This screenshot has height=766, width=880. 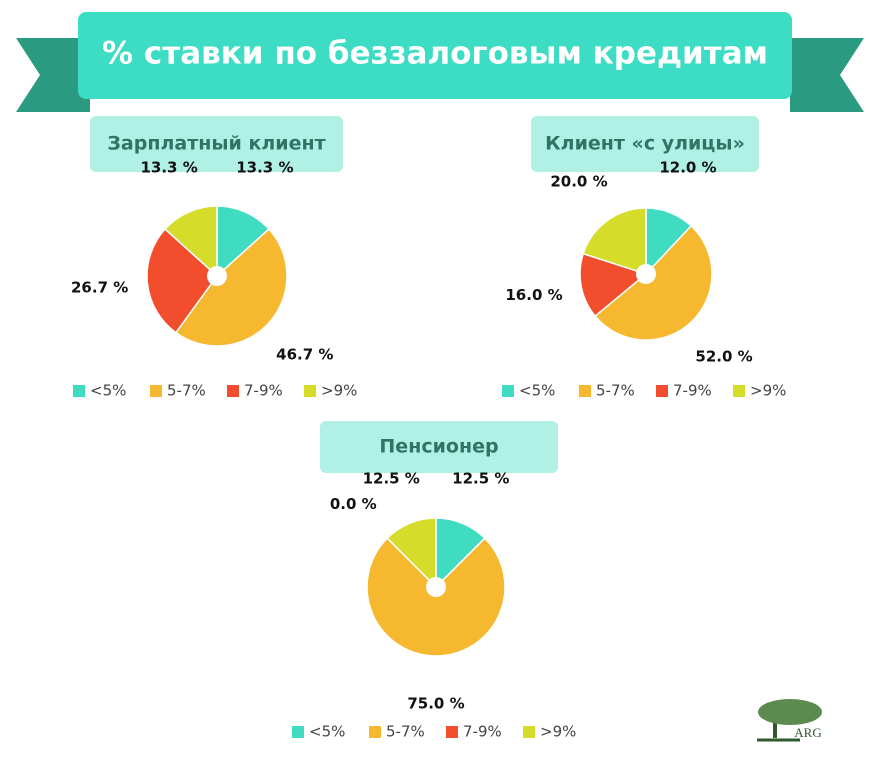 What do you see at coordinates (827, 75) in the screenshot?
I see `ribbon-right` at bounding box center [827, 75].